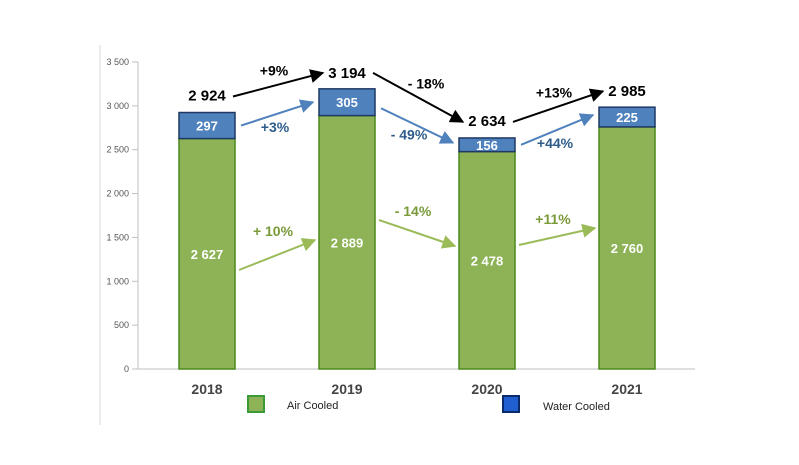 The width and height of the screenshot is (799, 465). I want to click on water-cooled-value-label: 297, so click(207, 126).